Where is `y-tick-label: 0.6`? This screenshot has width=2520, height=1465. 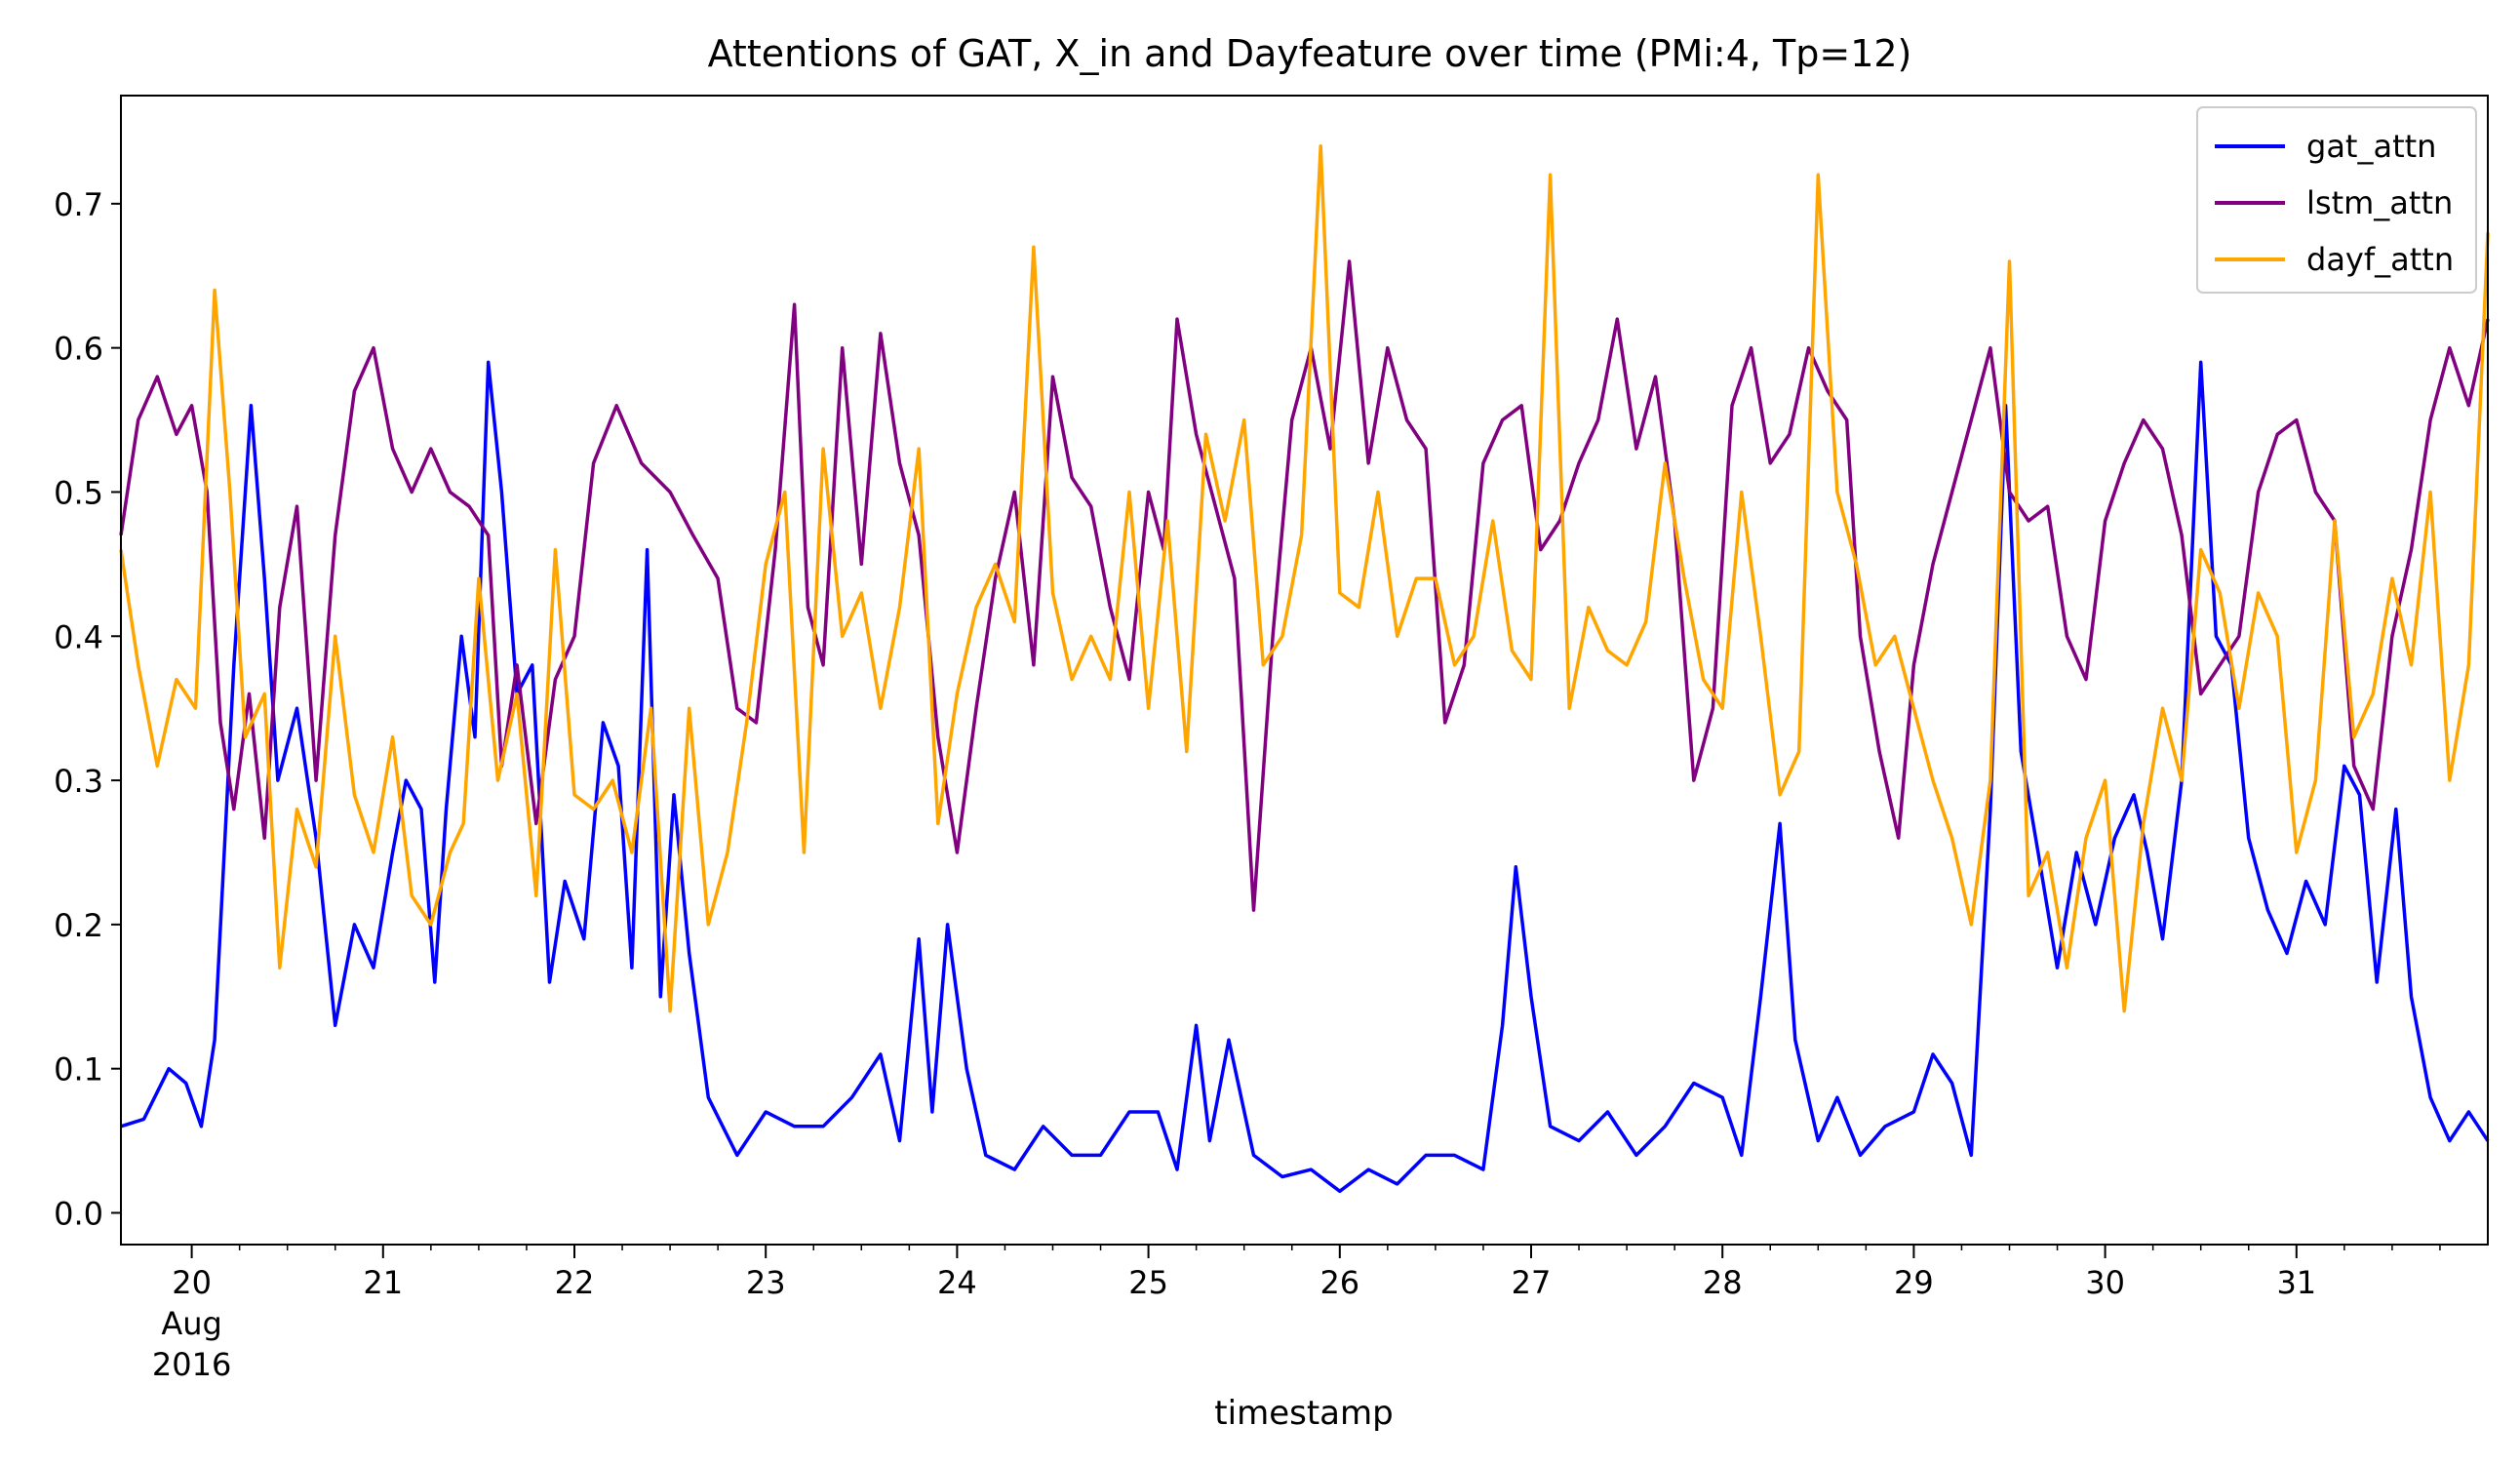 y-tick-label: 0.6 is located at coordinates (78, 349).